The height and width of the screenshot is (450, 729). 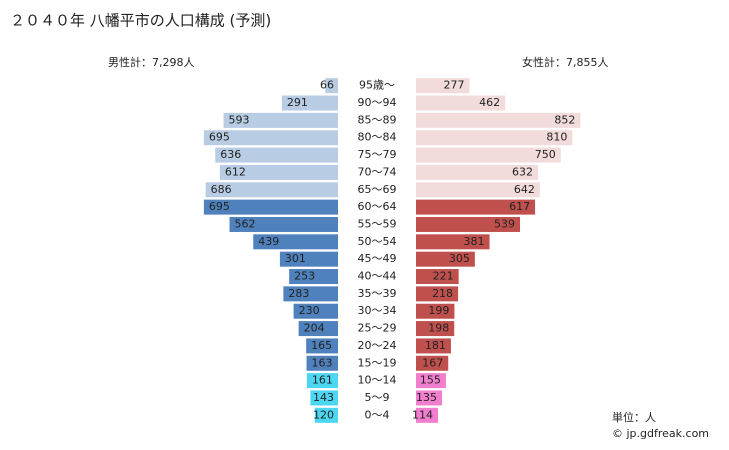 I want to click on legend-female: 女性計：7,855人, so click(x=565, y=62).